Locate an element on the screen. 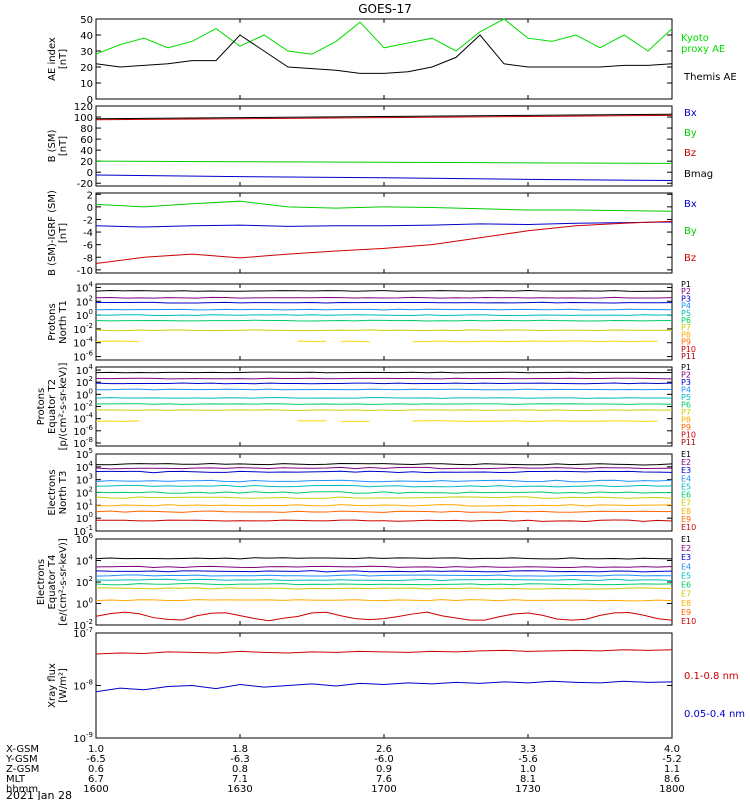  y-axis-label: Equator T2 is located at coordinates (52, 406).